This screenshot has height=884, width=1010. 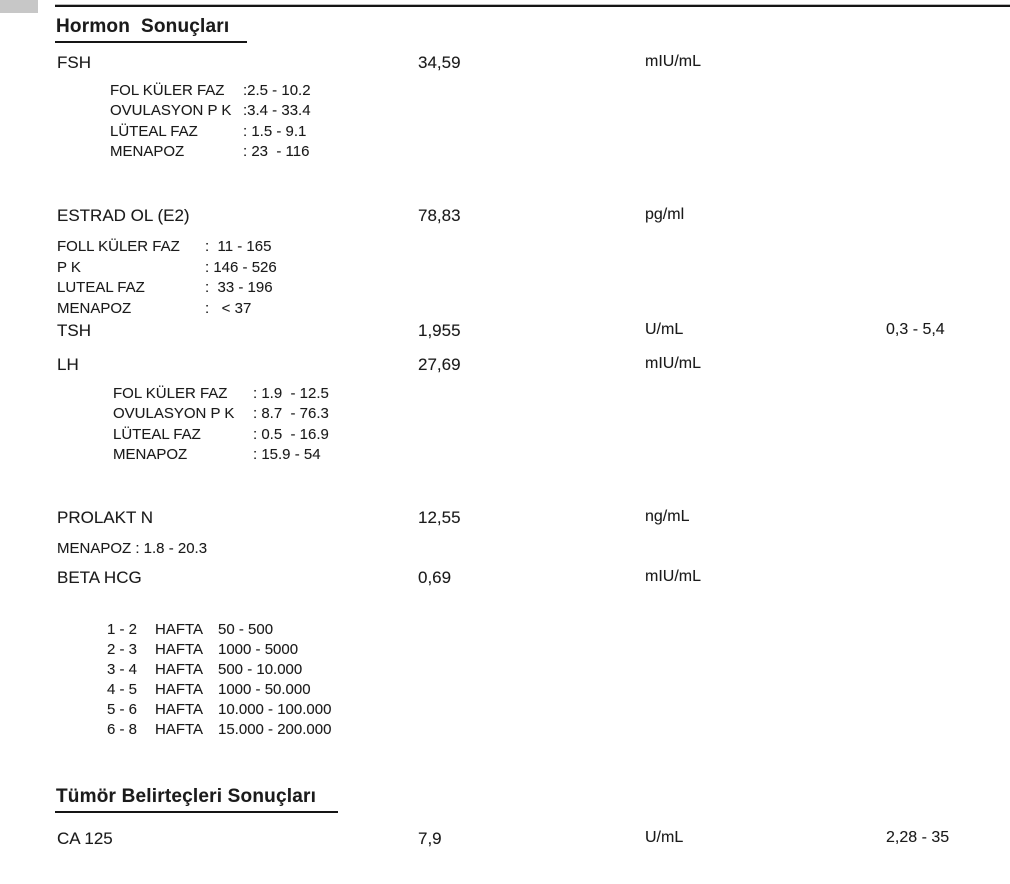 I want to click on test-ref-range: 0,3 - 5,4, so click(x=915, y=329).